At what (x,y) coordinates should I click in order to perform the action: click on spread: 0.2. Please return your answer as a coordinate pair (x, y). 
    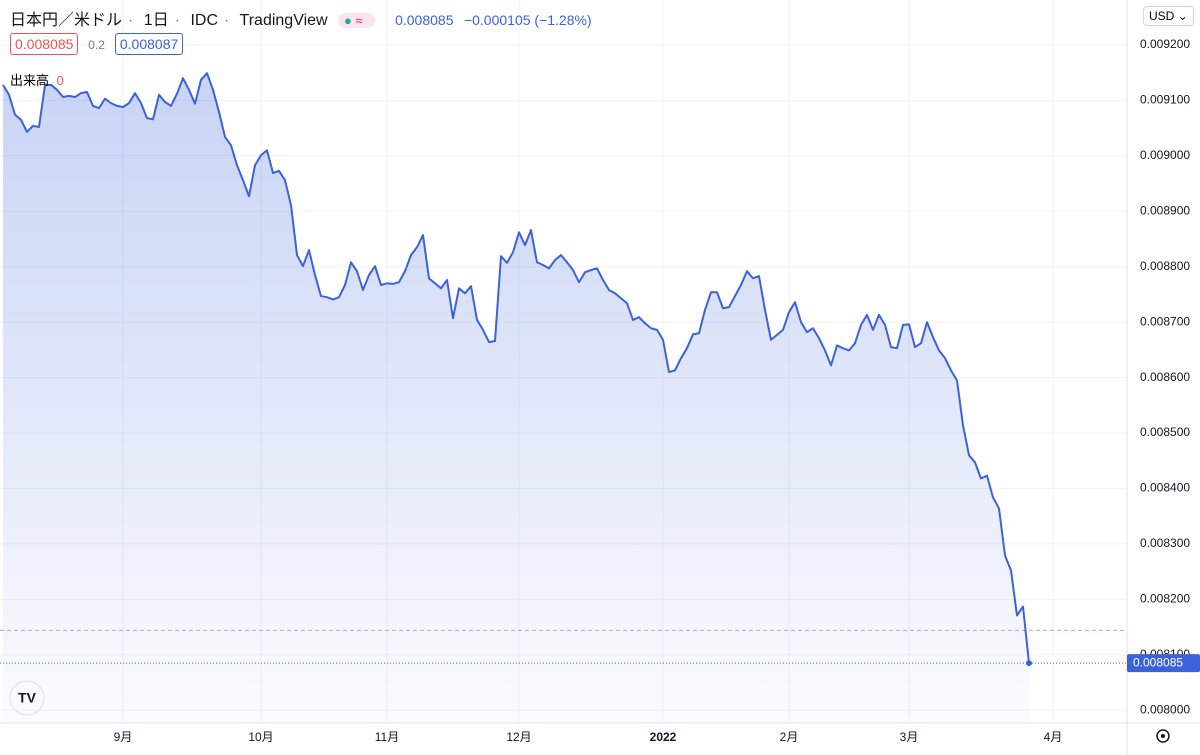
    Looking at the image, I should click on (96, 45).